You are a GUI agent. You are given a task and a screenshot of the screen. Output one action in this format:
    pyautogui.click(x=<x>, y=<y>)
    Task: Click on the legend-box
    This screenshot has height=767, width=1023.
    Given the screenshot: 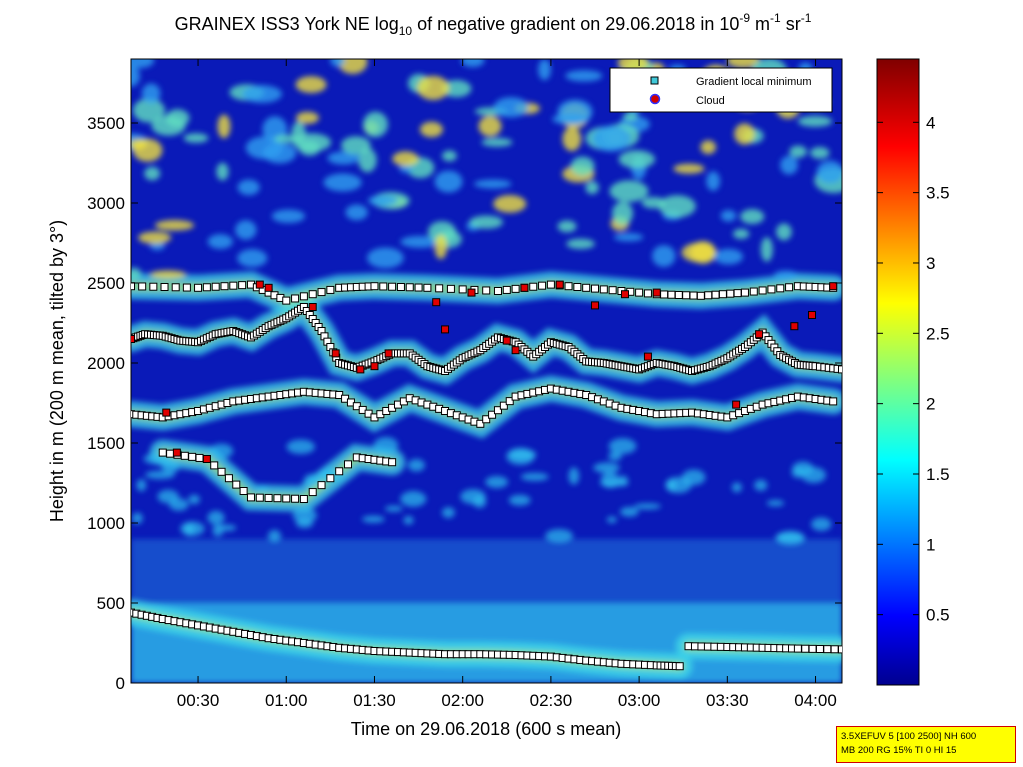 What is the action you would take?
    pyautogui.click(x=721, y=90)
    